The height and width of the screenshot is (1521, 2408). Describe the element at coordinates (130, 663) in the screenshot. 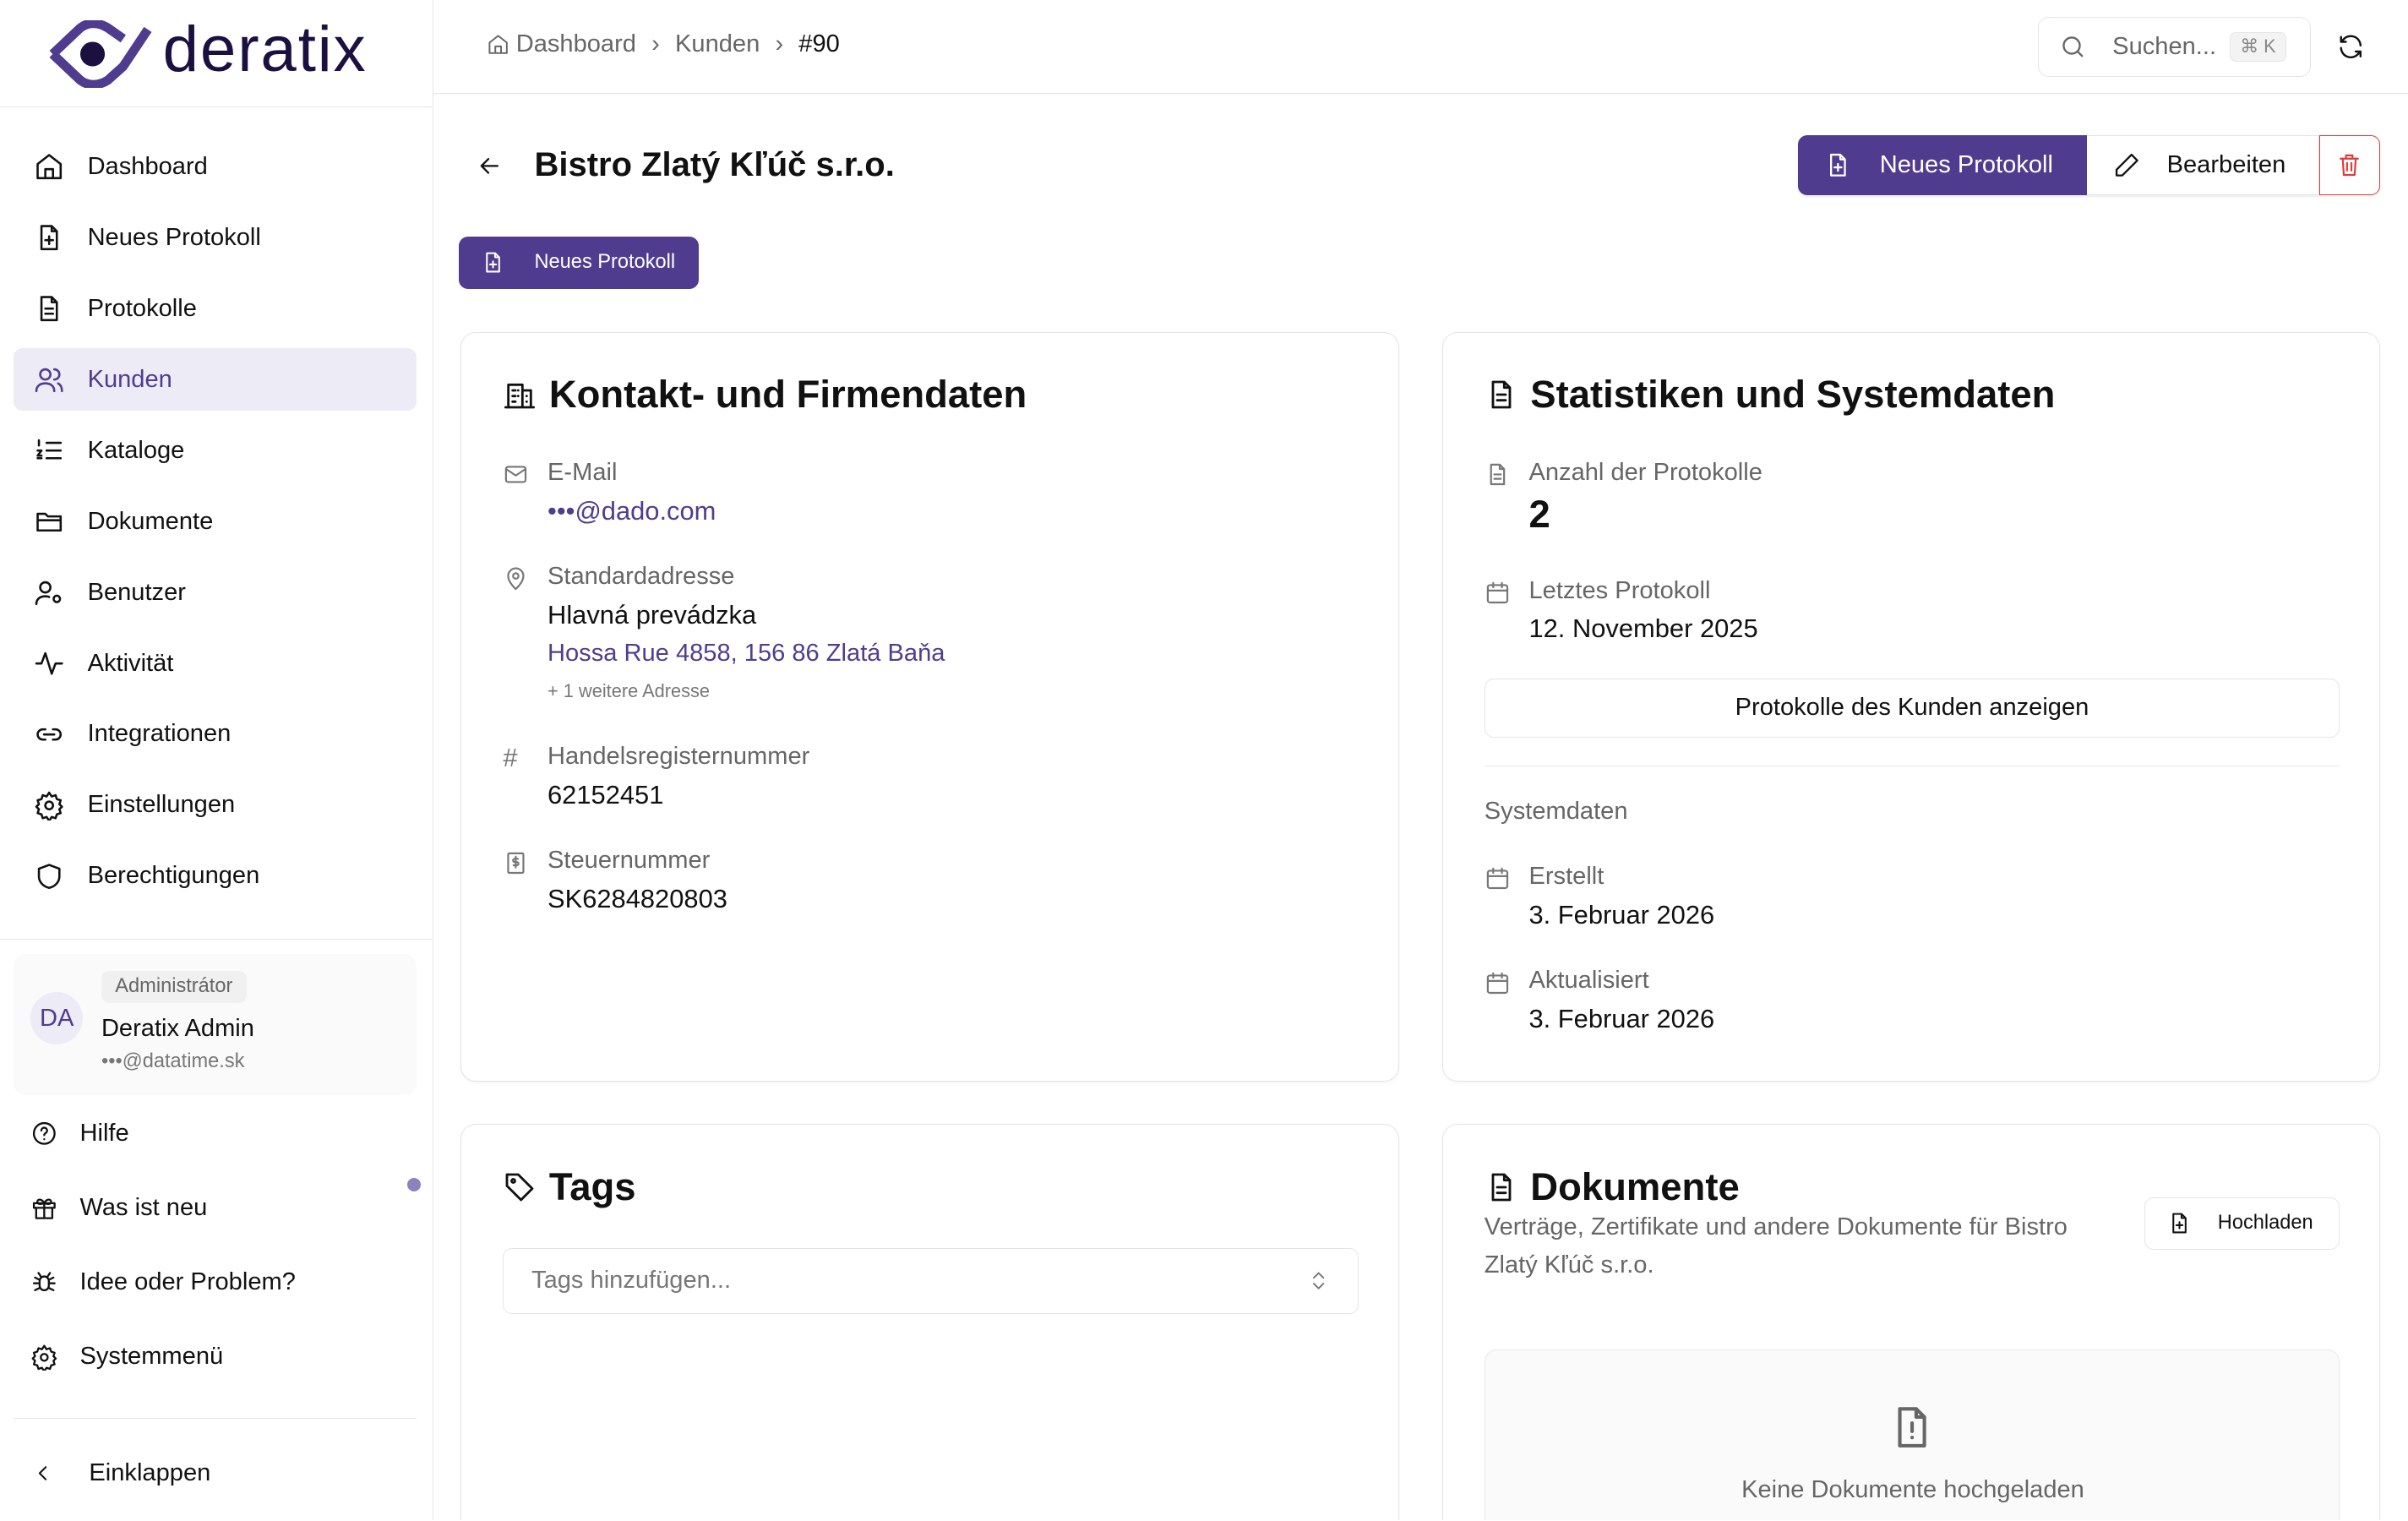

I see `sidebar-item-label: Aktivität` at that location.